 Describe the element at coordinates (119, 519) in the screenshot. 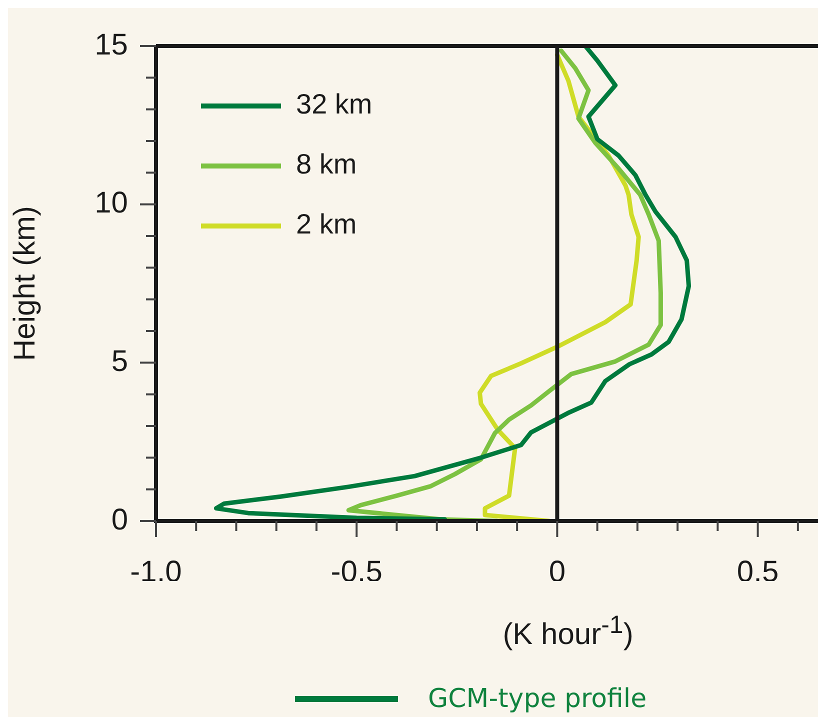

I see `y-tick-label: 0` at that location.